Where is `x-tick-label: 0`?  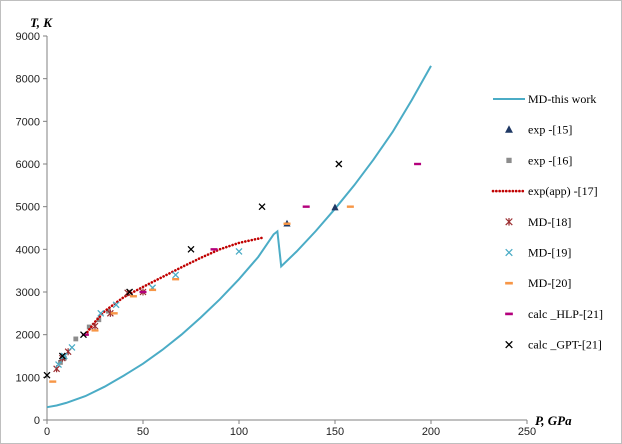
x-tick-label: 0 is located at coordinates (47, 432).